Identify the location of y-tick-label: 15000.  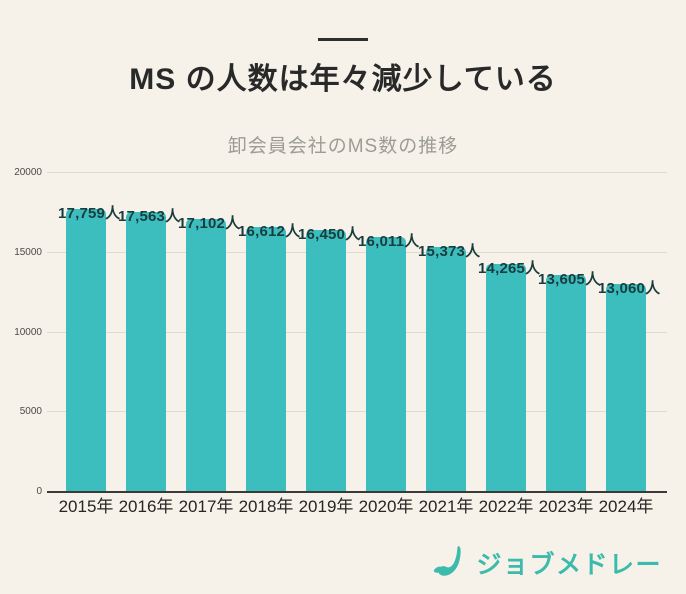
(28, 252).